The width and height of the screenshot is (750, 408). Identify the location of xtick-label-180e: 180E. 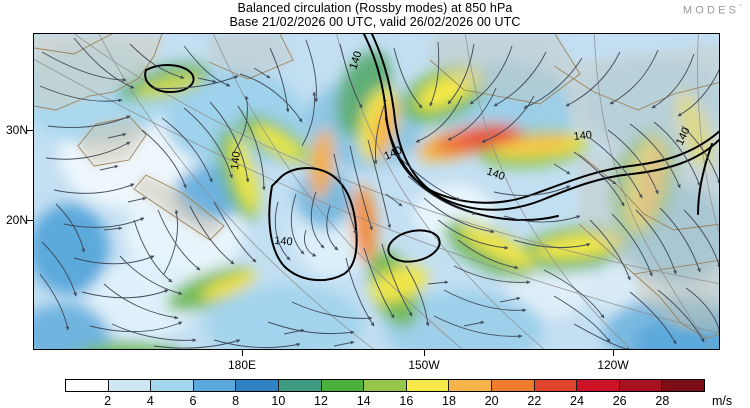
(242, 365).